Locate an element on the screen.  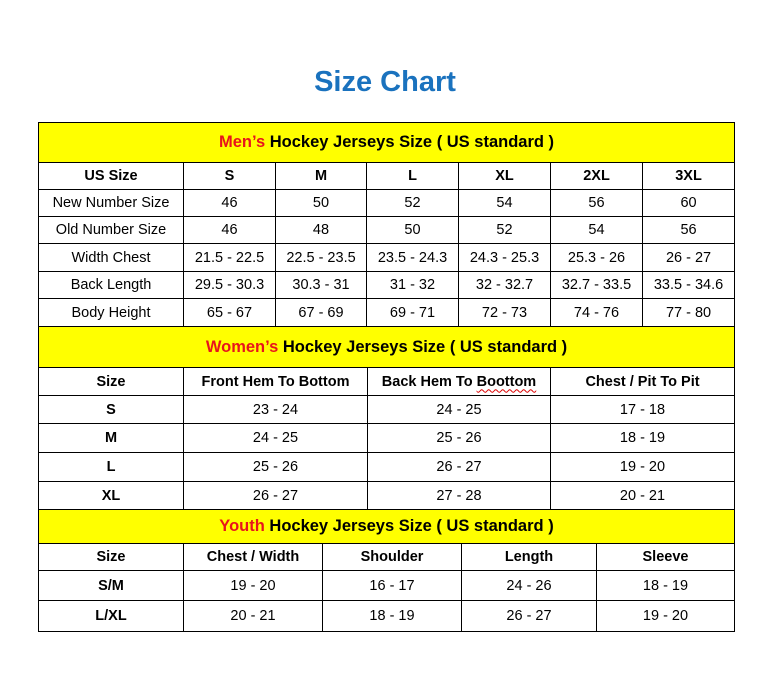
column-header-cell: XL is located at coordinates (504, 176).